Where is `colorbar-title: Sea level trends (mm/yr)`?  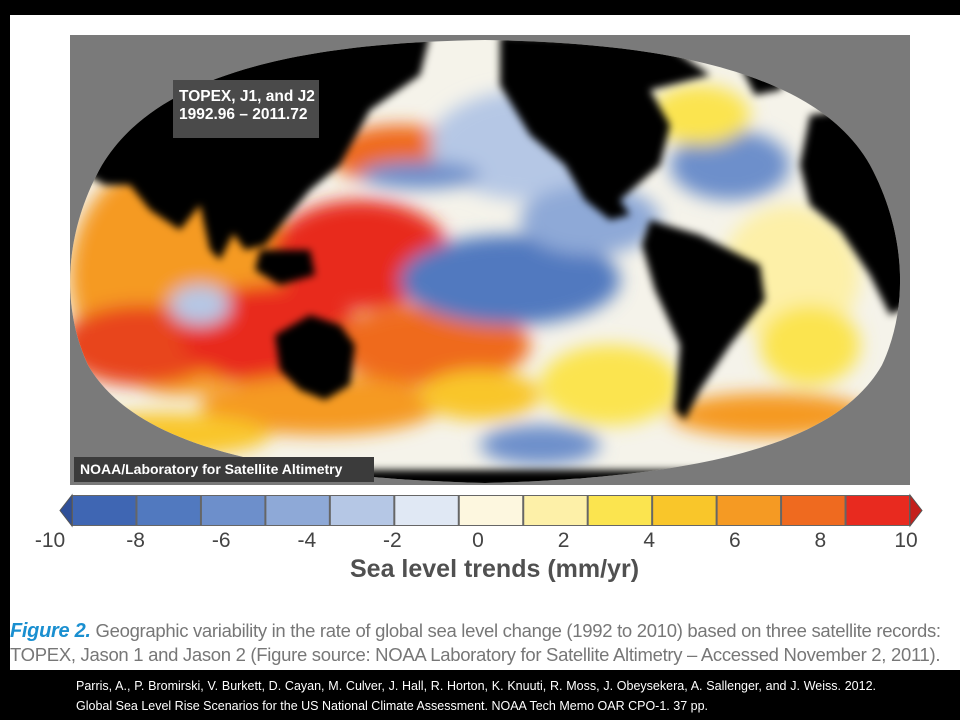 colorbar-title: Sea level trends (mm/yr) is located at coordinates (495, 569).